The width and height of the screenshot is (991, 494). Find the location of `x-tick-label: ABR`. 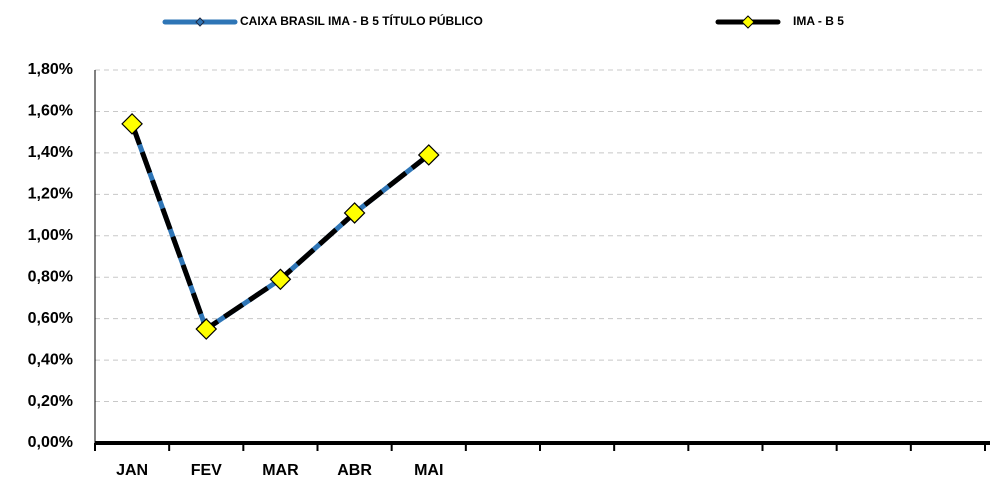

x-tick-label: ABR is located at coordinates (354, 470).